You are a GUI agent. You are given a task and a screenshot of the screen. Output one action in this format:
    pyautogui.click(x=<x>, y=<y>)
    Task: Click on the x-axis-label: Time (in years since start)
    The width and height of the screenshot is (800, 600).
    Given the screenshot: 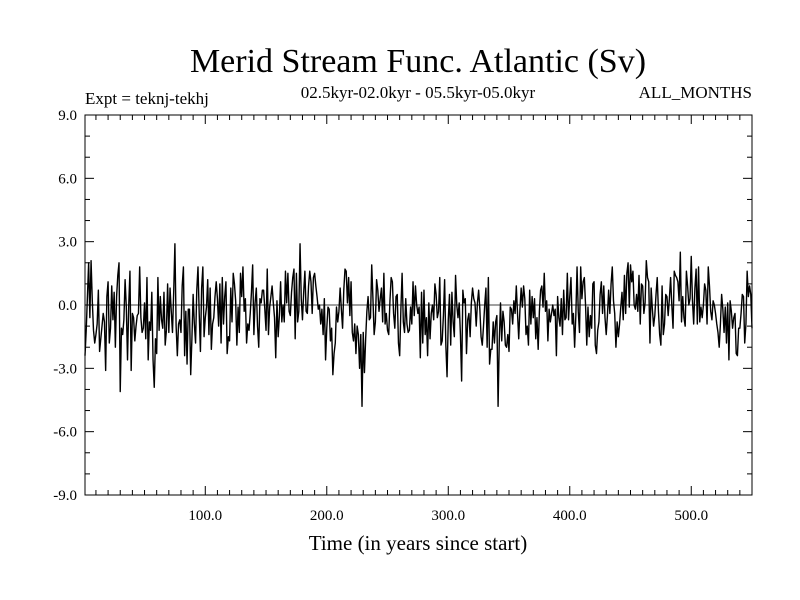 What is the action you would take?
    pyautogui.click(x=418, y=543)
    